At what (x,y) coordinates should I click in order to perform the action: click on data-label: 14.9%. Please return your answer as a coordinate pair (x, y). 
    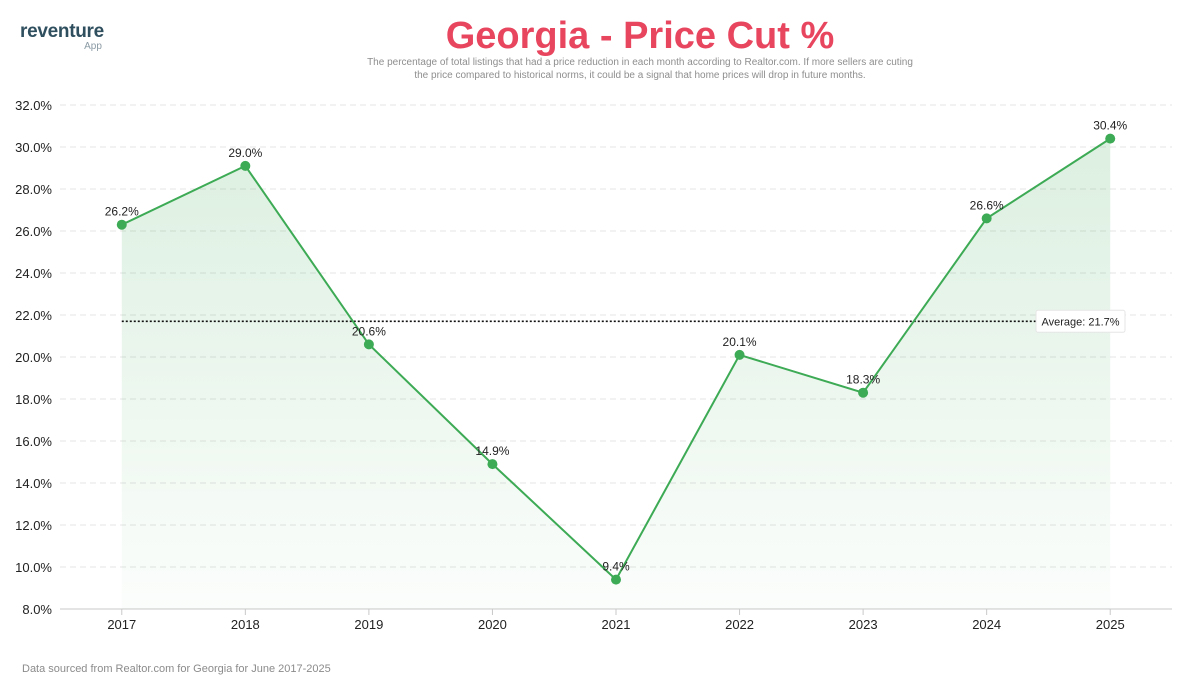
    Looking at the image, I should click on (492, 451).